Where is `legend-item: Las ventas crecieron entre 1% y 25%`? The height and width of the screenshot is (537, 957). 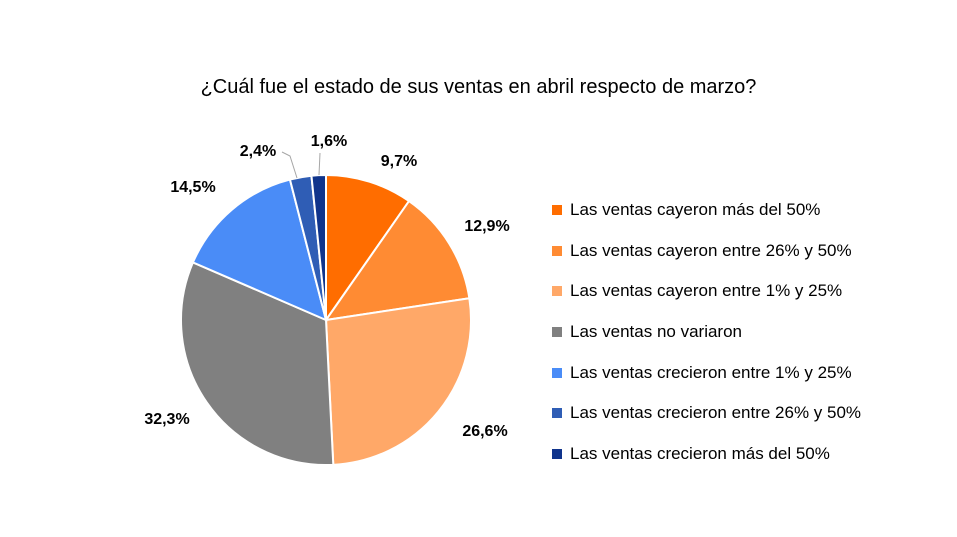 legend-item: Las ventas crecieron entre 1% y 25% is located at coordinates (752, 372).